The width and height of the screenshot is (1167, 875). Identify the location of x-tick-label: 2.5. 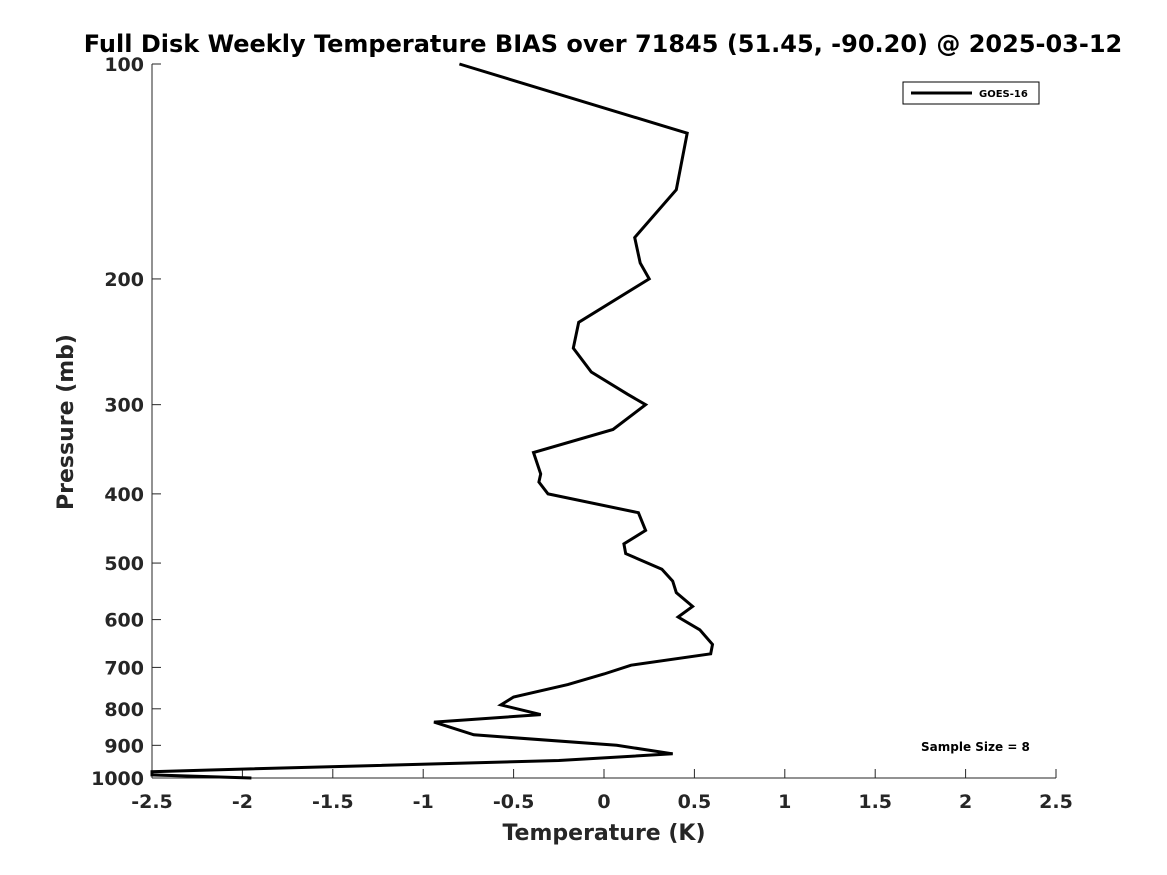
(1056, 802).